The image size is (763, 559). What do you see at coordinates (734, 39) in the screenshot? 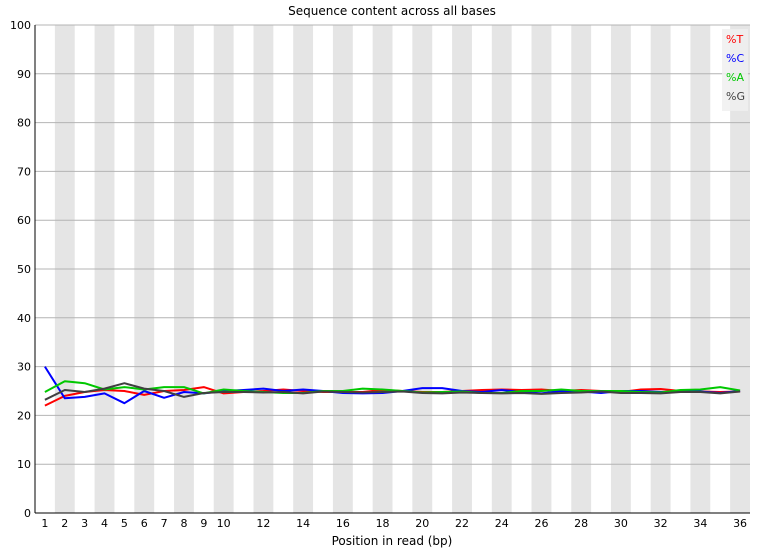
I see `legend-label-t: %T` at bounding box center [734, 39].